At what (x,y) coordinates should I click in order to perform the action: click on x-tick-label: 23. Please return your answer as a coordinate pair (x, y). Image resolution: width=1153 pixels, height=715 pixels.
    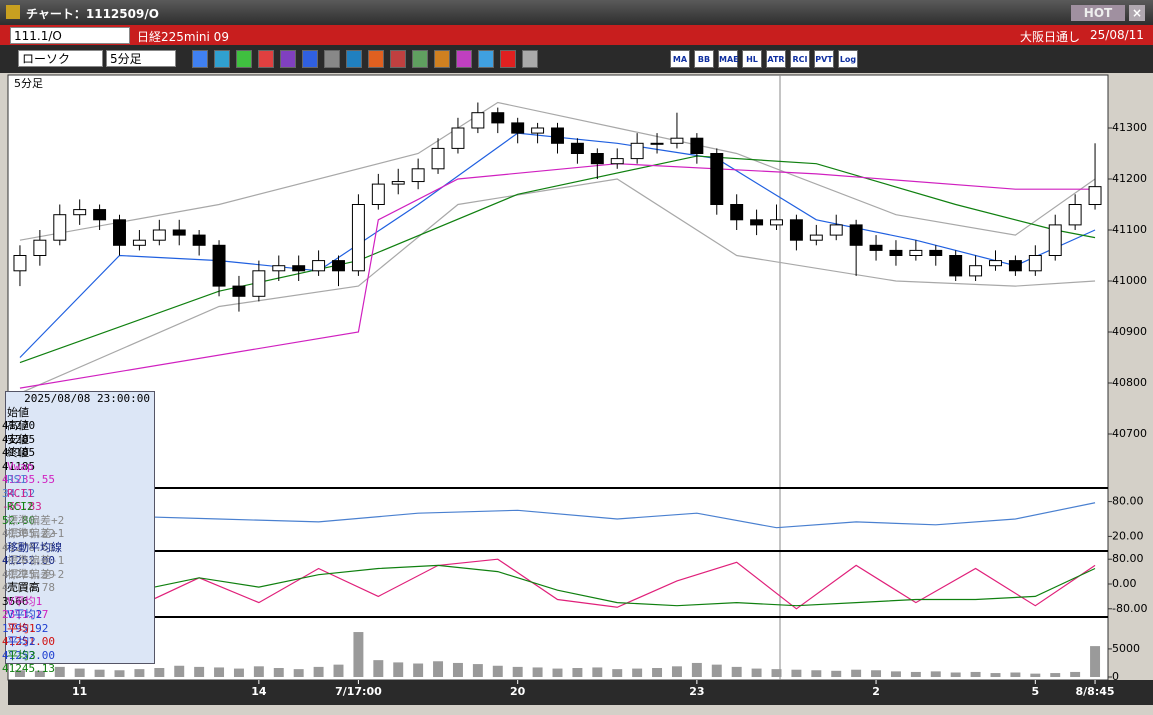
    Looking at the image, I should click on (696, 691).